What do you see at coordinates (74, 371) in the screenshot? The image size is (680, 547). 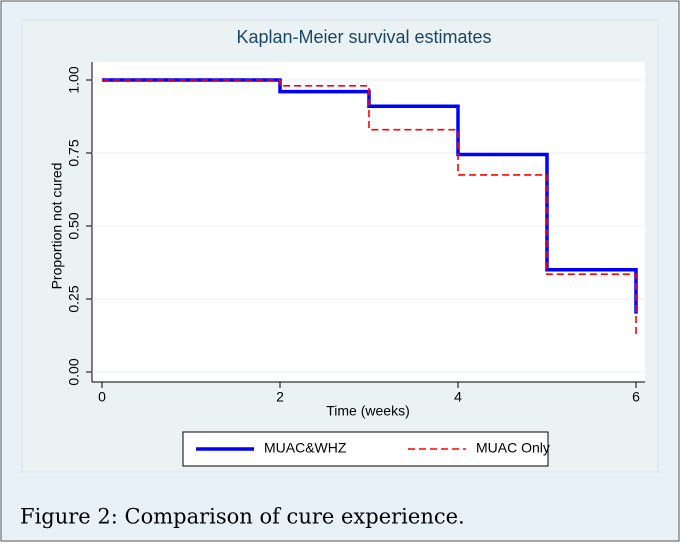 I see `y-tick-label: 0.00` at bounding box center [74, 371].